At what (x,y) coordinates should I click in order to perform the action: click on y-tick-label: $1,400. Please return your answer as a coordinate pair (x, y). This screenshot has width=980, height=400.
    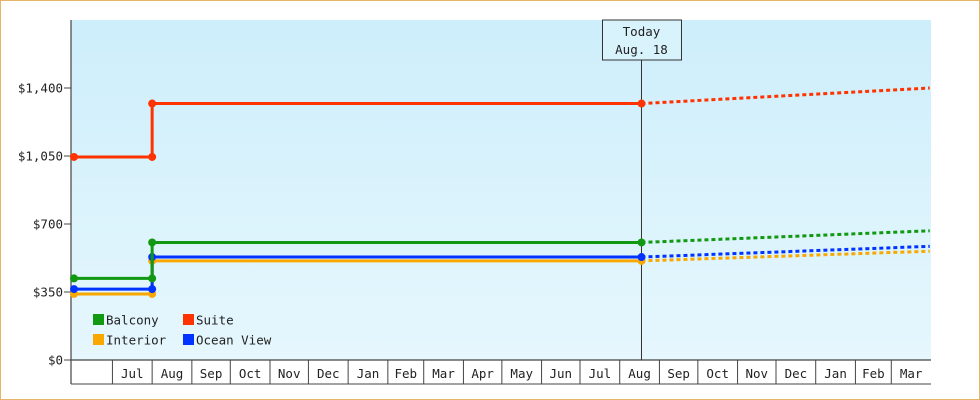
    Looking at the image, I should click on (40, 88).